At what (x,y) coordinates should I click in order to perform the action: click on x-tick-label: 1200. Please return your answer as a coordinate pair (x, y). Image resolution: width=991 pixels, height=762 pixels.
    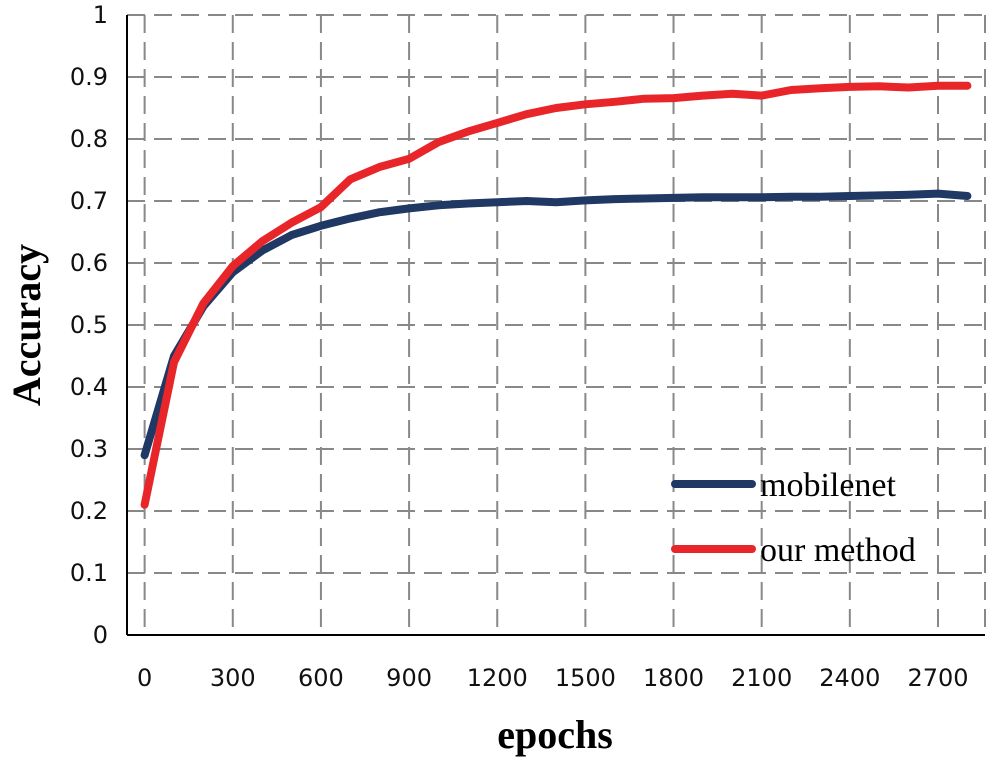
    Looking at the image, I should click on (497, 678).